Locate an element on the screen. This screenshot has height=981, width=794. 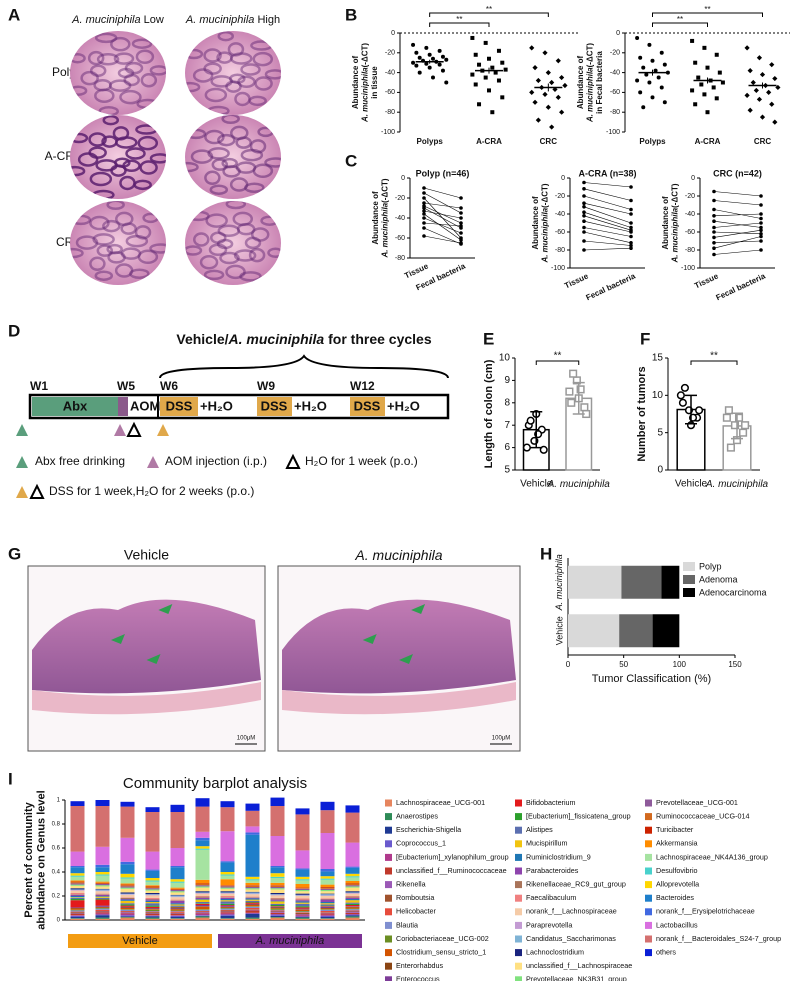
arrow is located at coordinates (406, 659).